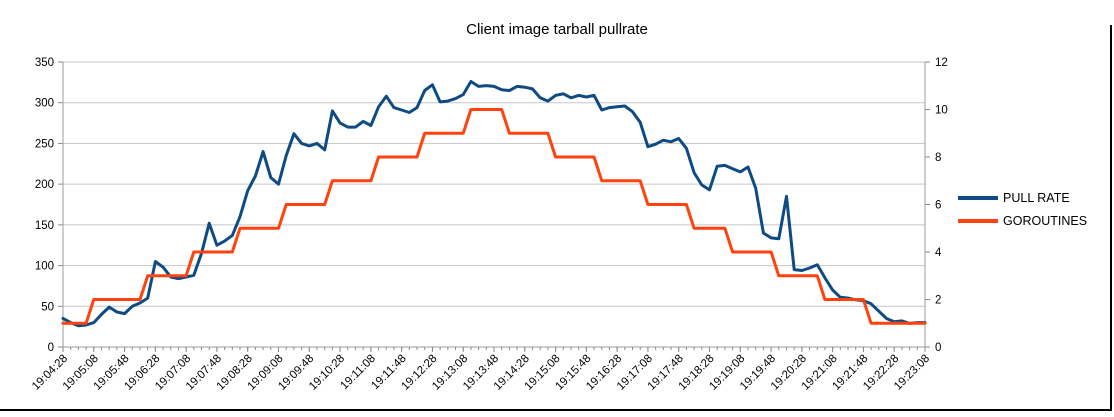 The image size is (1114, 417). I want to click on y-left-tick-label: 50, so click(47, 307).